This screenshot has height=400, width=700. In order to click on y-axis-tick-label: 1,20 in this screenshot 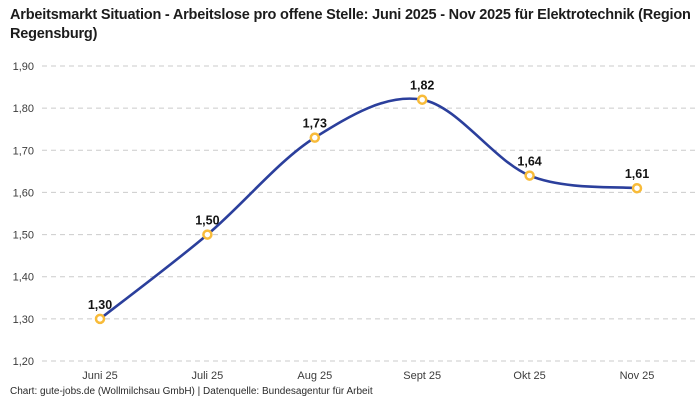, I will do `click(23, 362)`.